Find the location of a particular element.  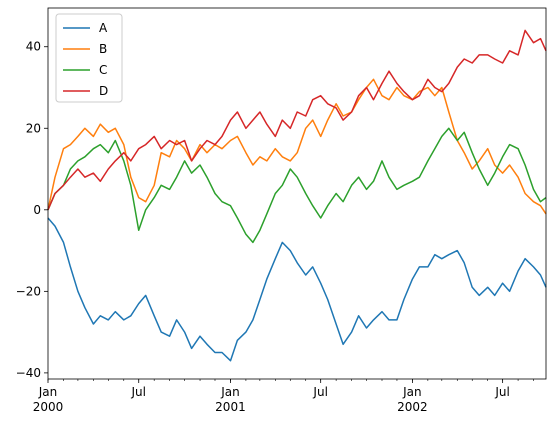

y-axis: −40 −20 0 20 40 is located at coordinates (32, 210).